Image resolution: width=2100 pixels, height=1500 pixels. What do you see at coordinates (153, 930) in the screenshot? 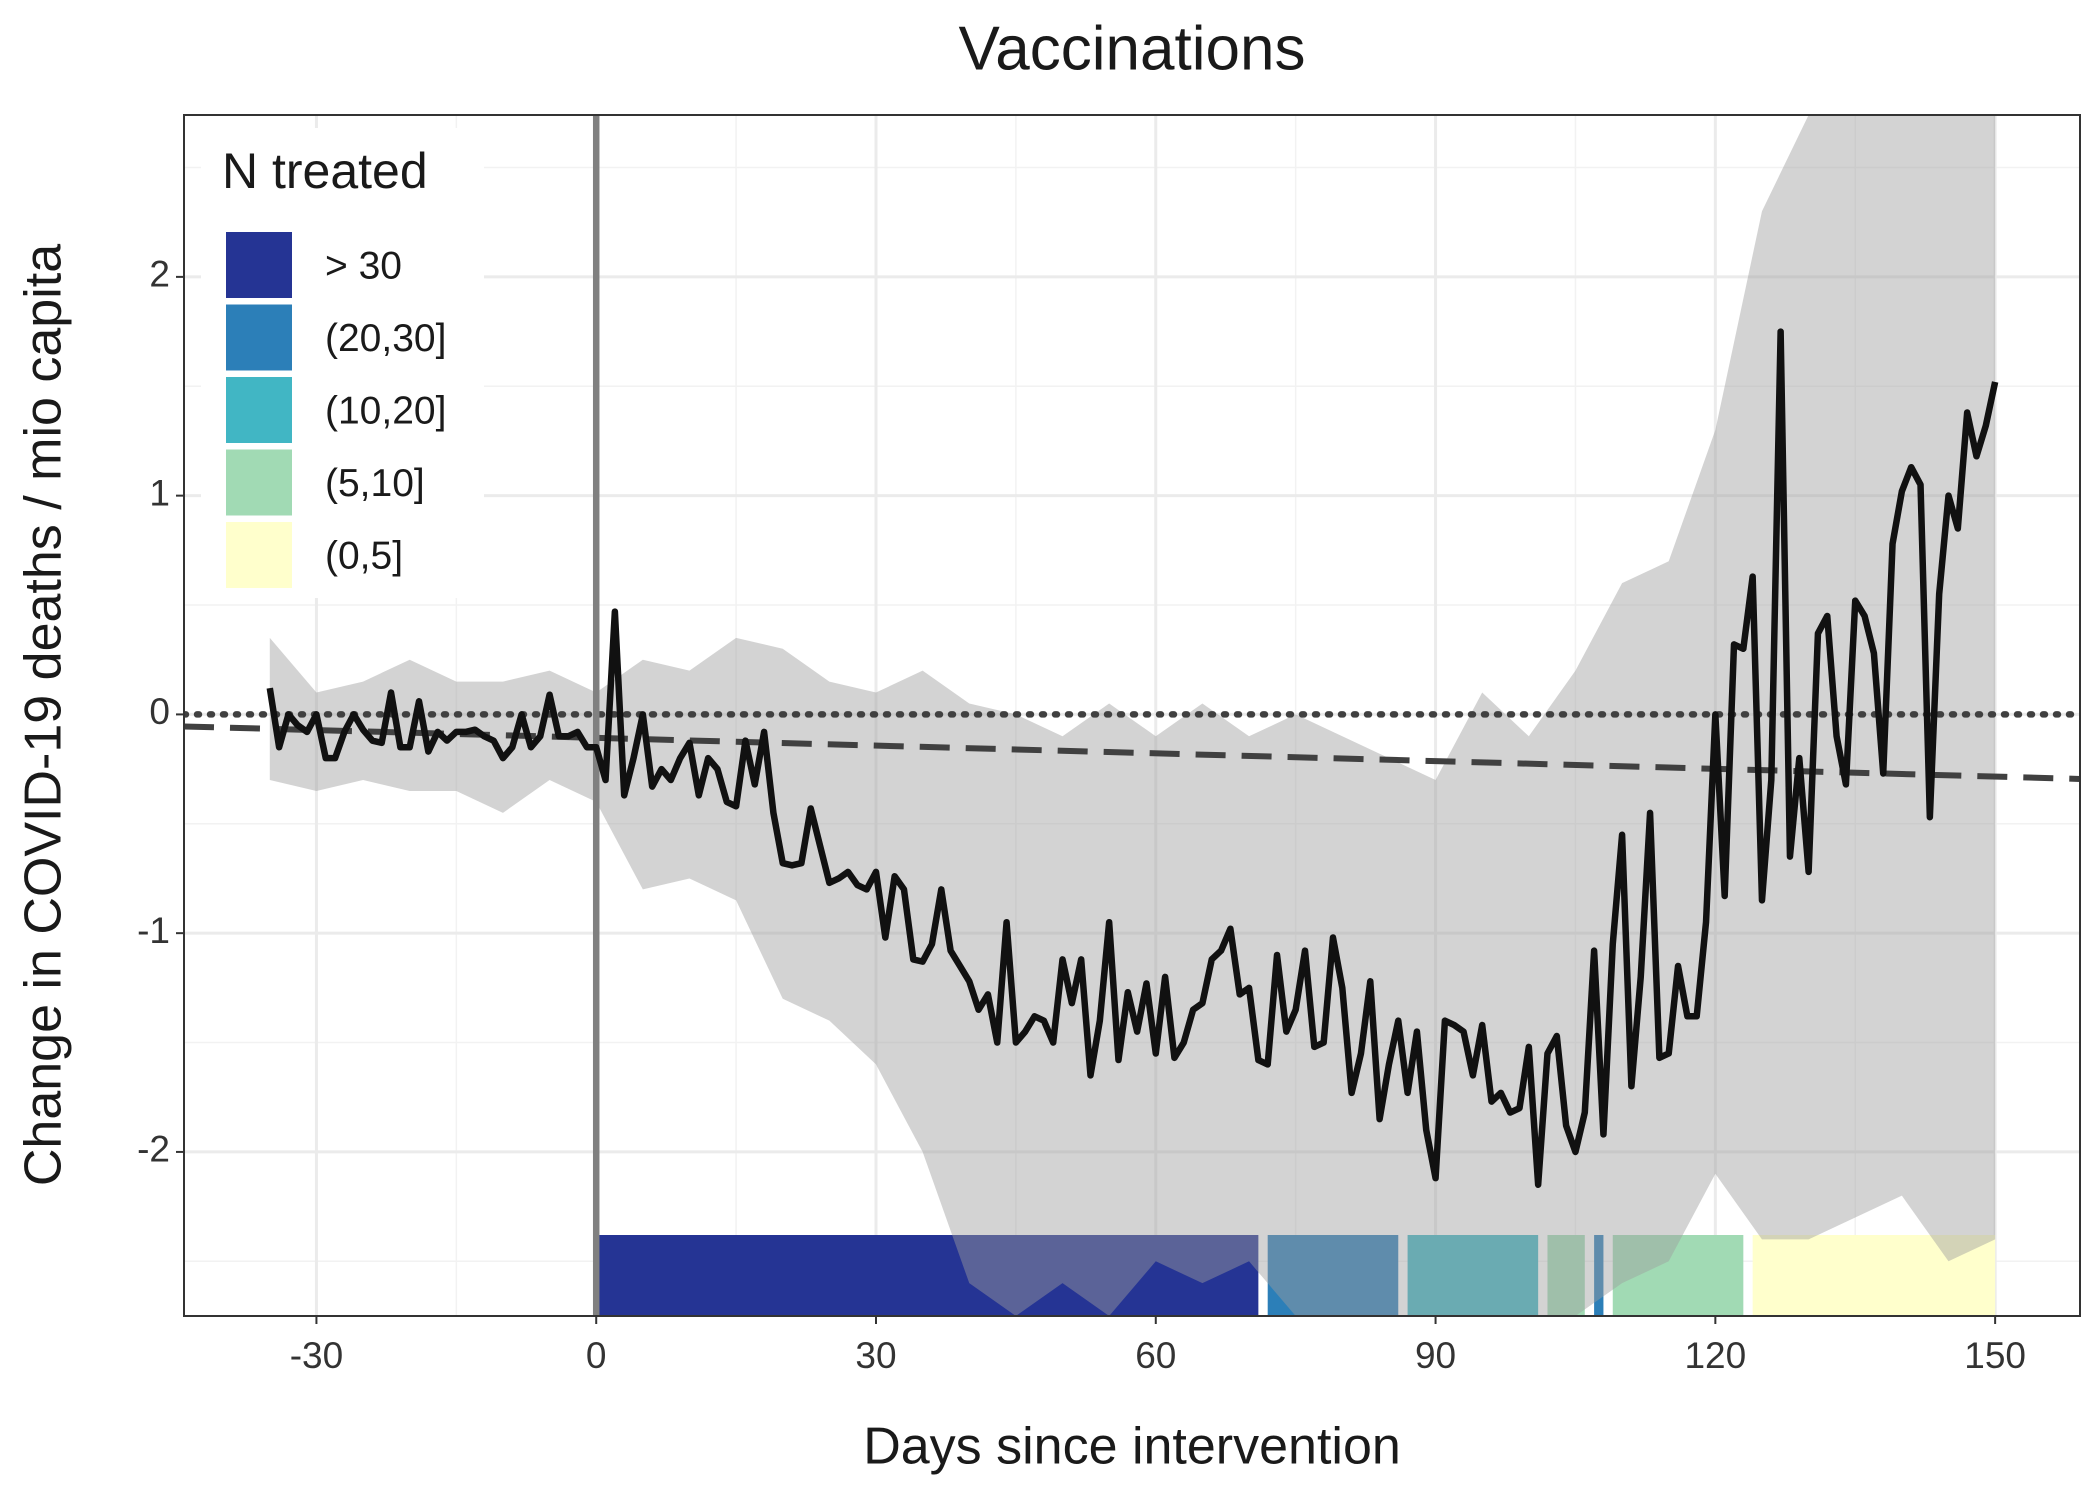
I see `y-tick-label: -1` at bounding box center [153, 930].